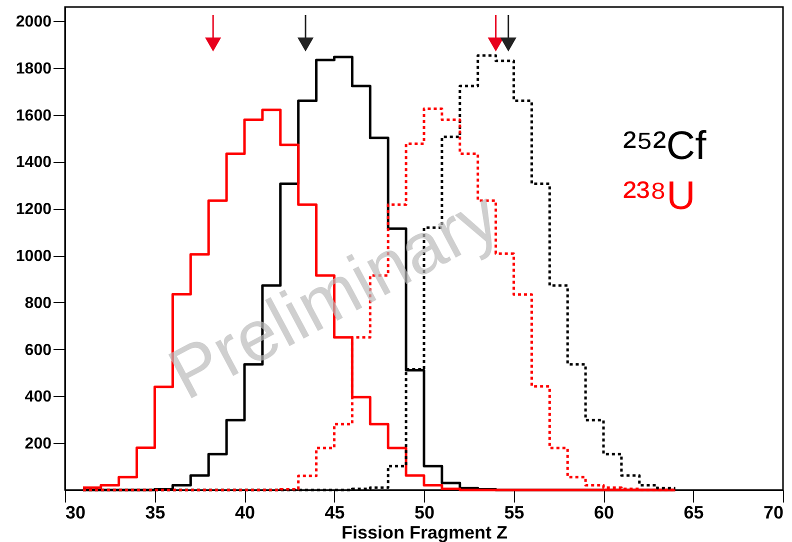  Describe the element at coordinates (34, 115) in the screenshot. I see `y-tick-label: 1600` at that location.